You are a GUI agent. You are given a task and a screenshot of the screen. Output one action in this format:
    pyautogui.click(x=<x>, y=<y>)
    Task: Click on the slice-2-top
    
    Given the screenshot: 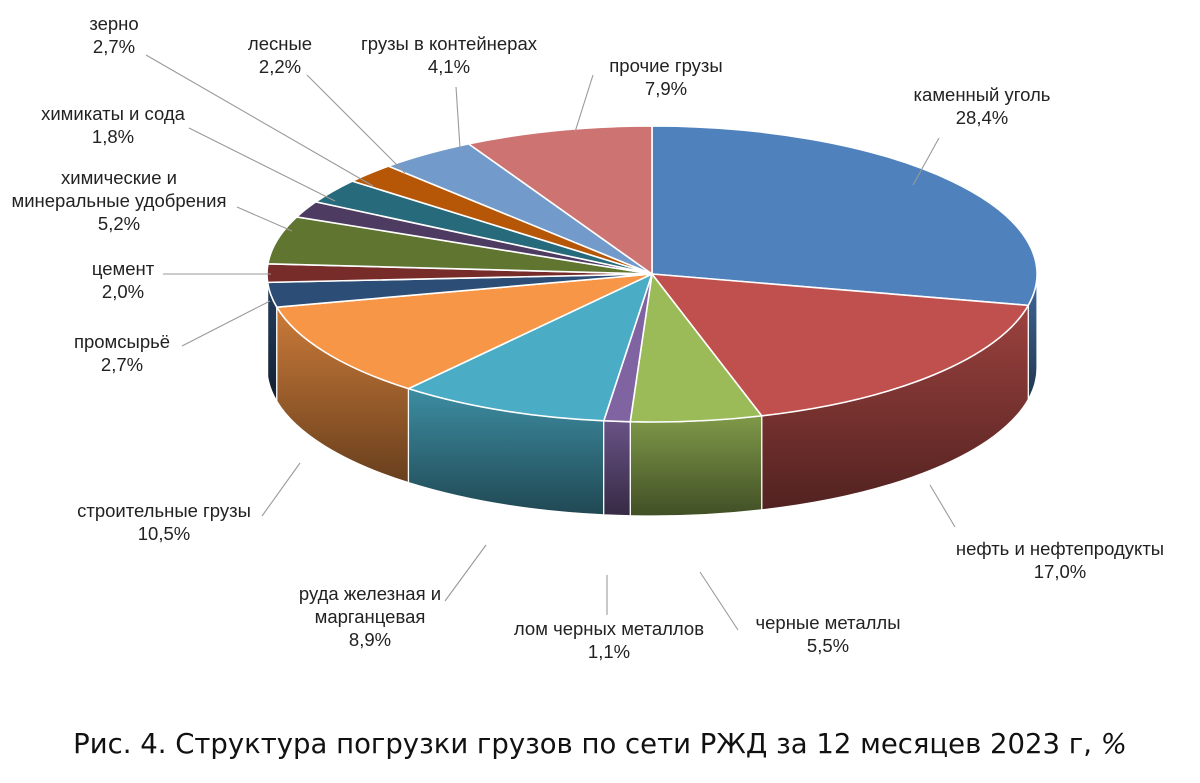 What is the action you would take?
    pyautogui.click(x=840, y=345)
    